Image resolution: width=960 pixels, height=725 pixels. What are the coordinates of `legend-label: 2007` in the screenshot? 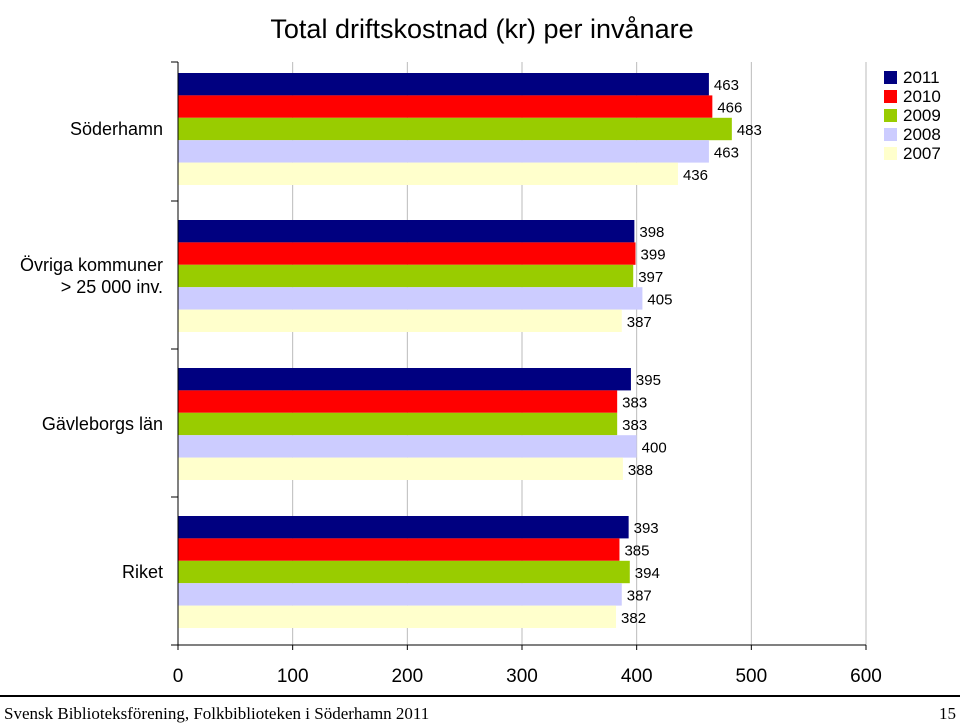 It's located at (922, 153).